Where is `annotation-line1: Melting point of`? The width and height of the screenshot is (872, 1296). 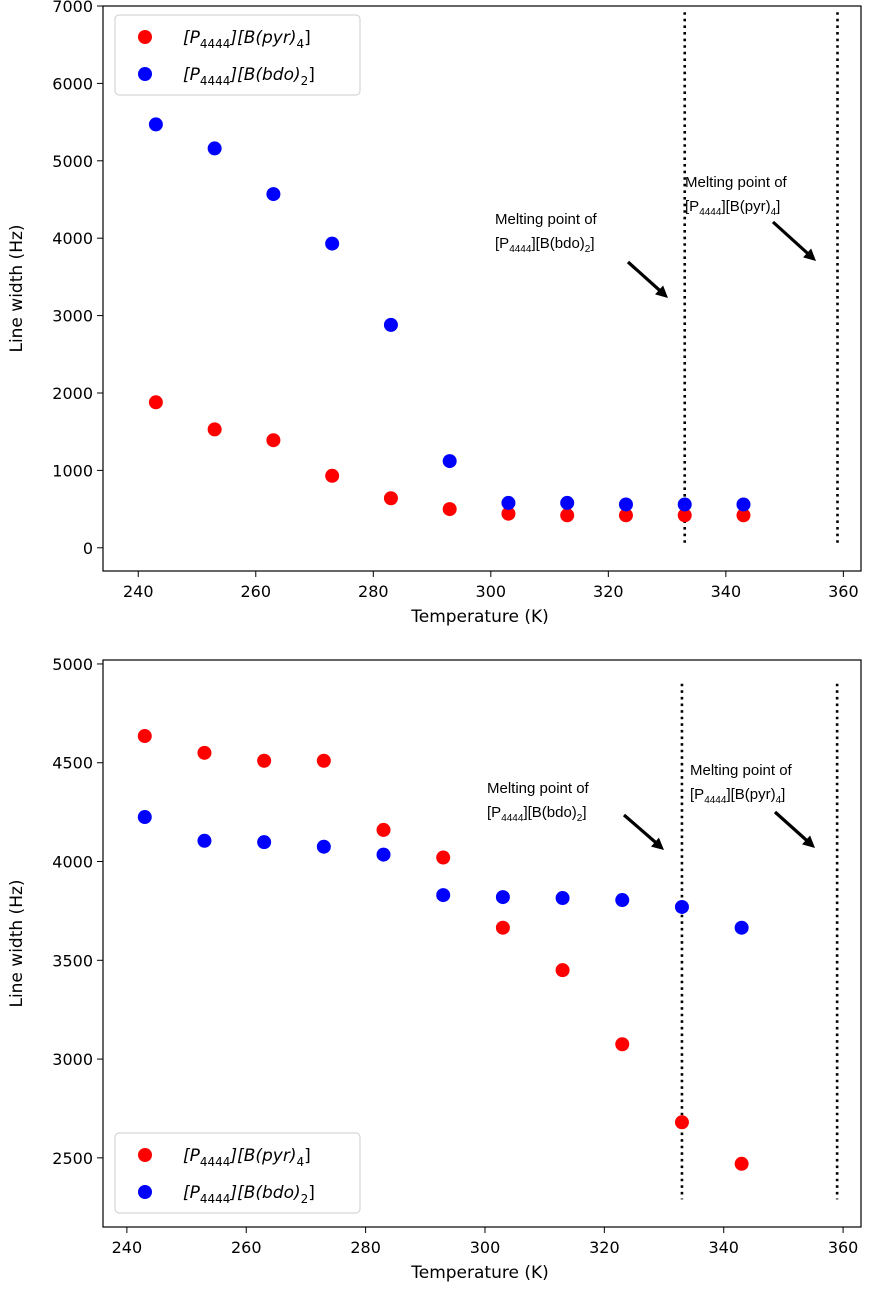 annotation-line1: Melting point of is located at coordinates (546, 219).